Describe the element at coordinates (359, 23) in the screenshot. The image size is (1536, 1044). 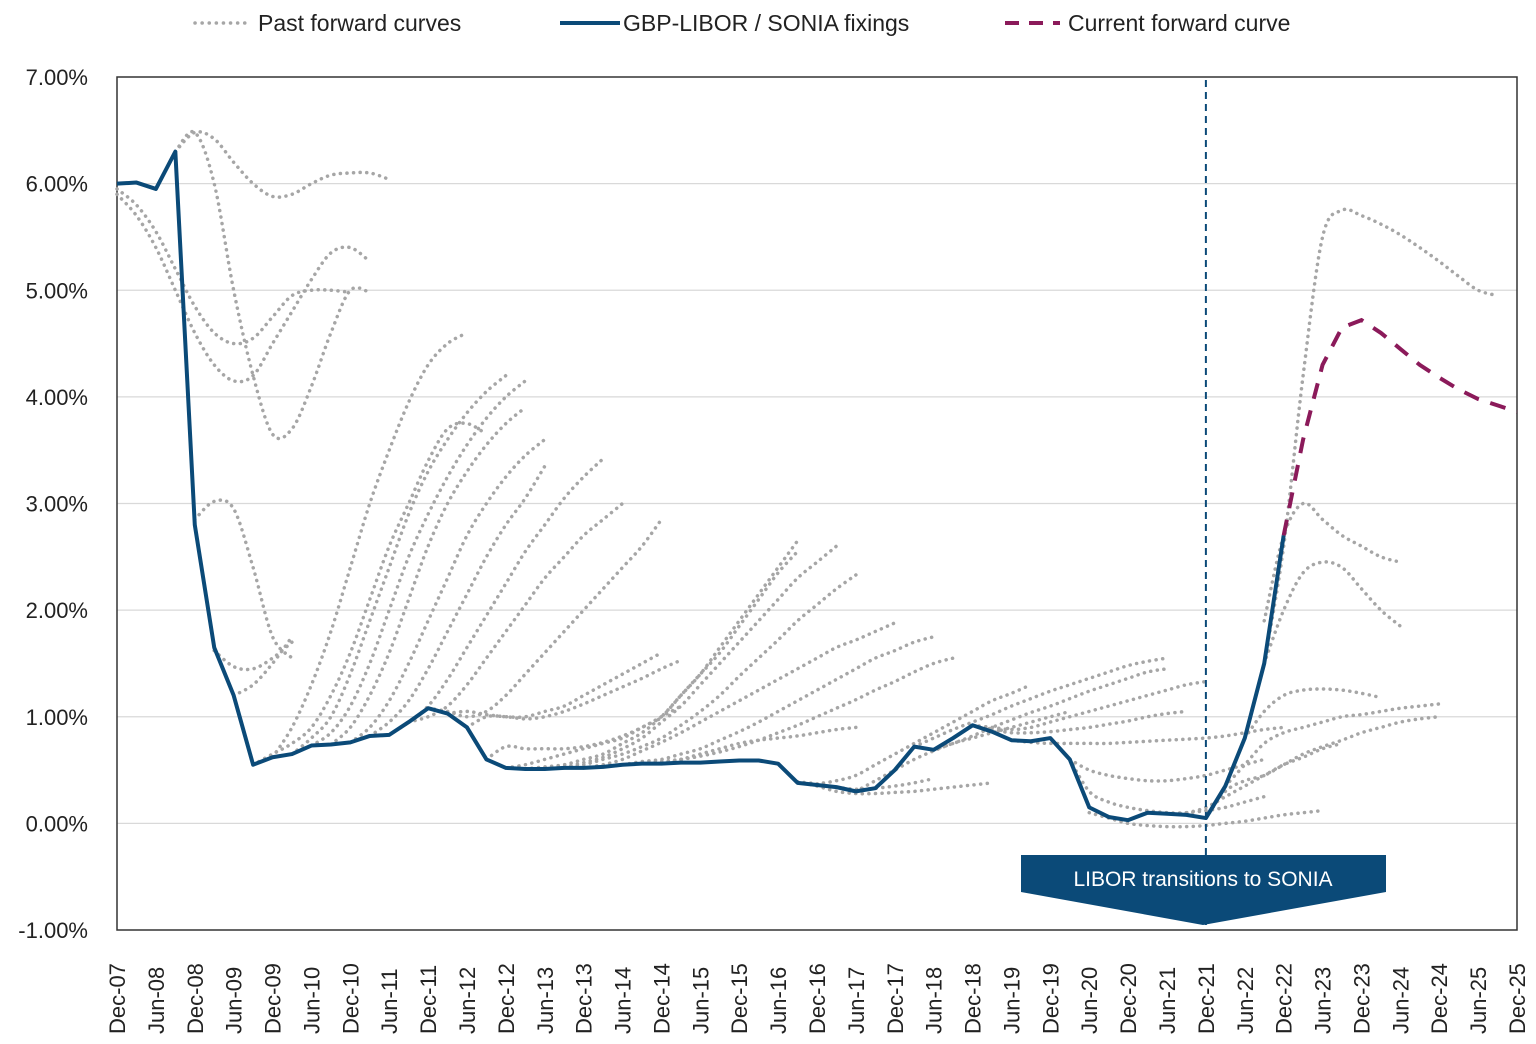
I see `legend-label-past-forward: Past forward curves` at that location.